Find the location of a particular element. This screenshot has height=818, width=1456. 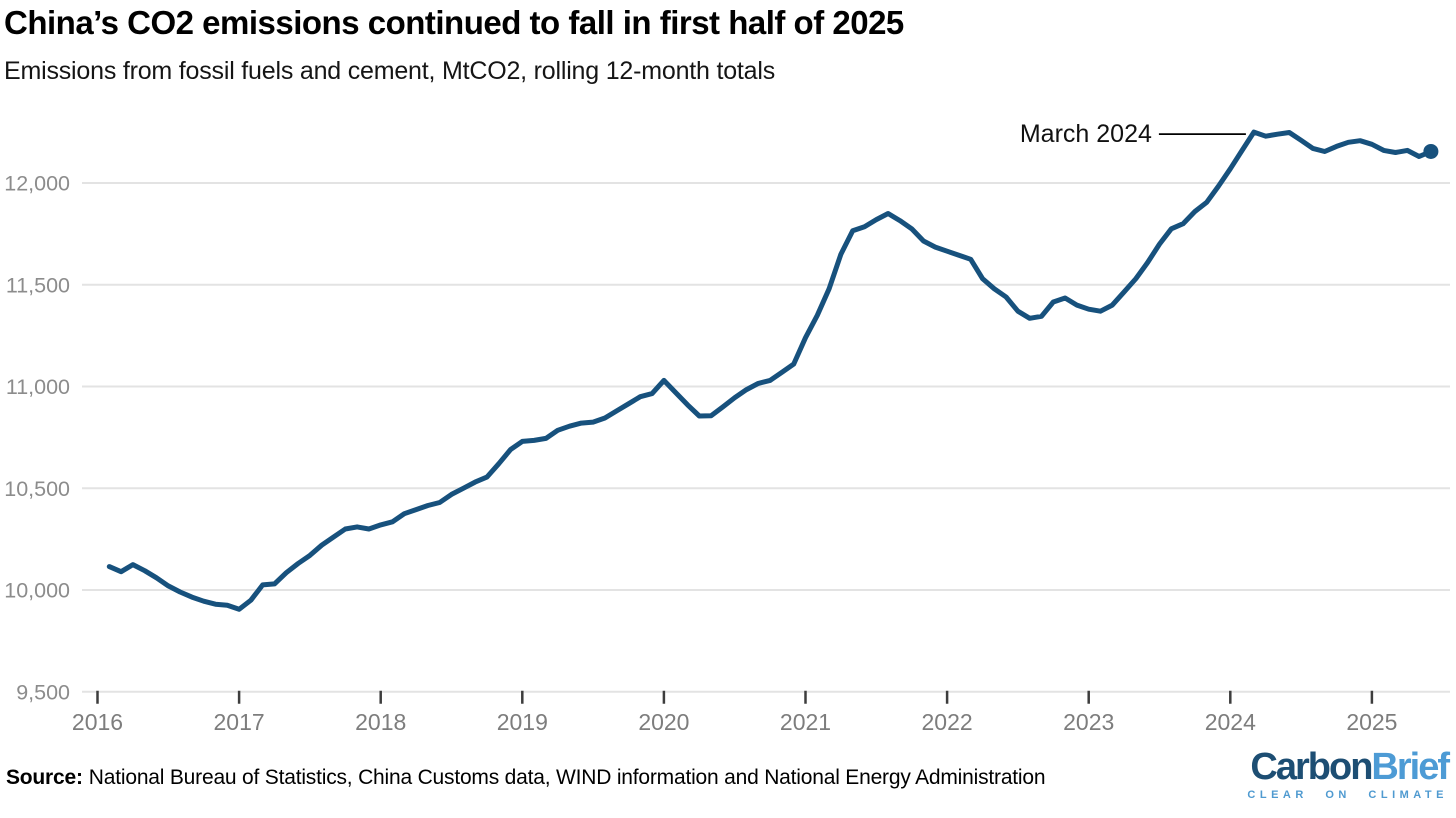

x-tick-label: 2019 is located at coordinates (522, 722).